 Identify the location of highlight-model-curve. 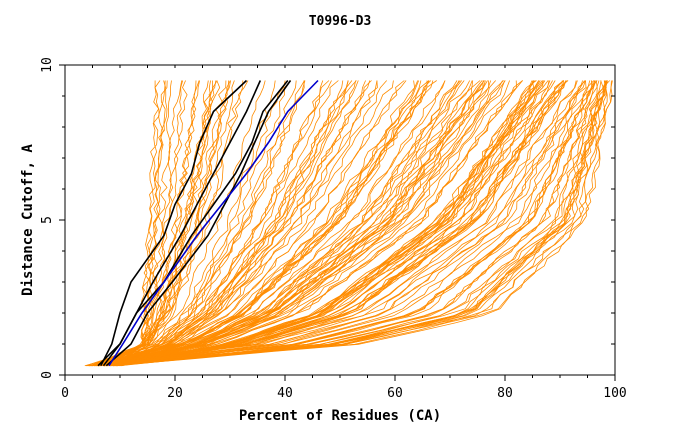
(174, 223).